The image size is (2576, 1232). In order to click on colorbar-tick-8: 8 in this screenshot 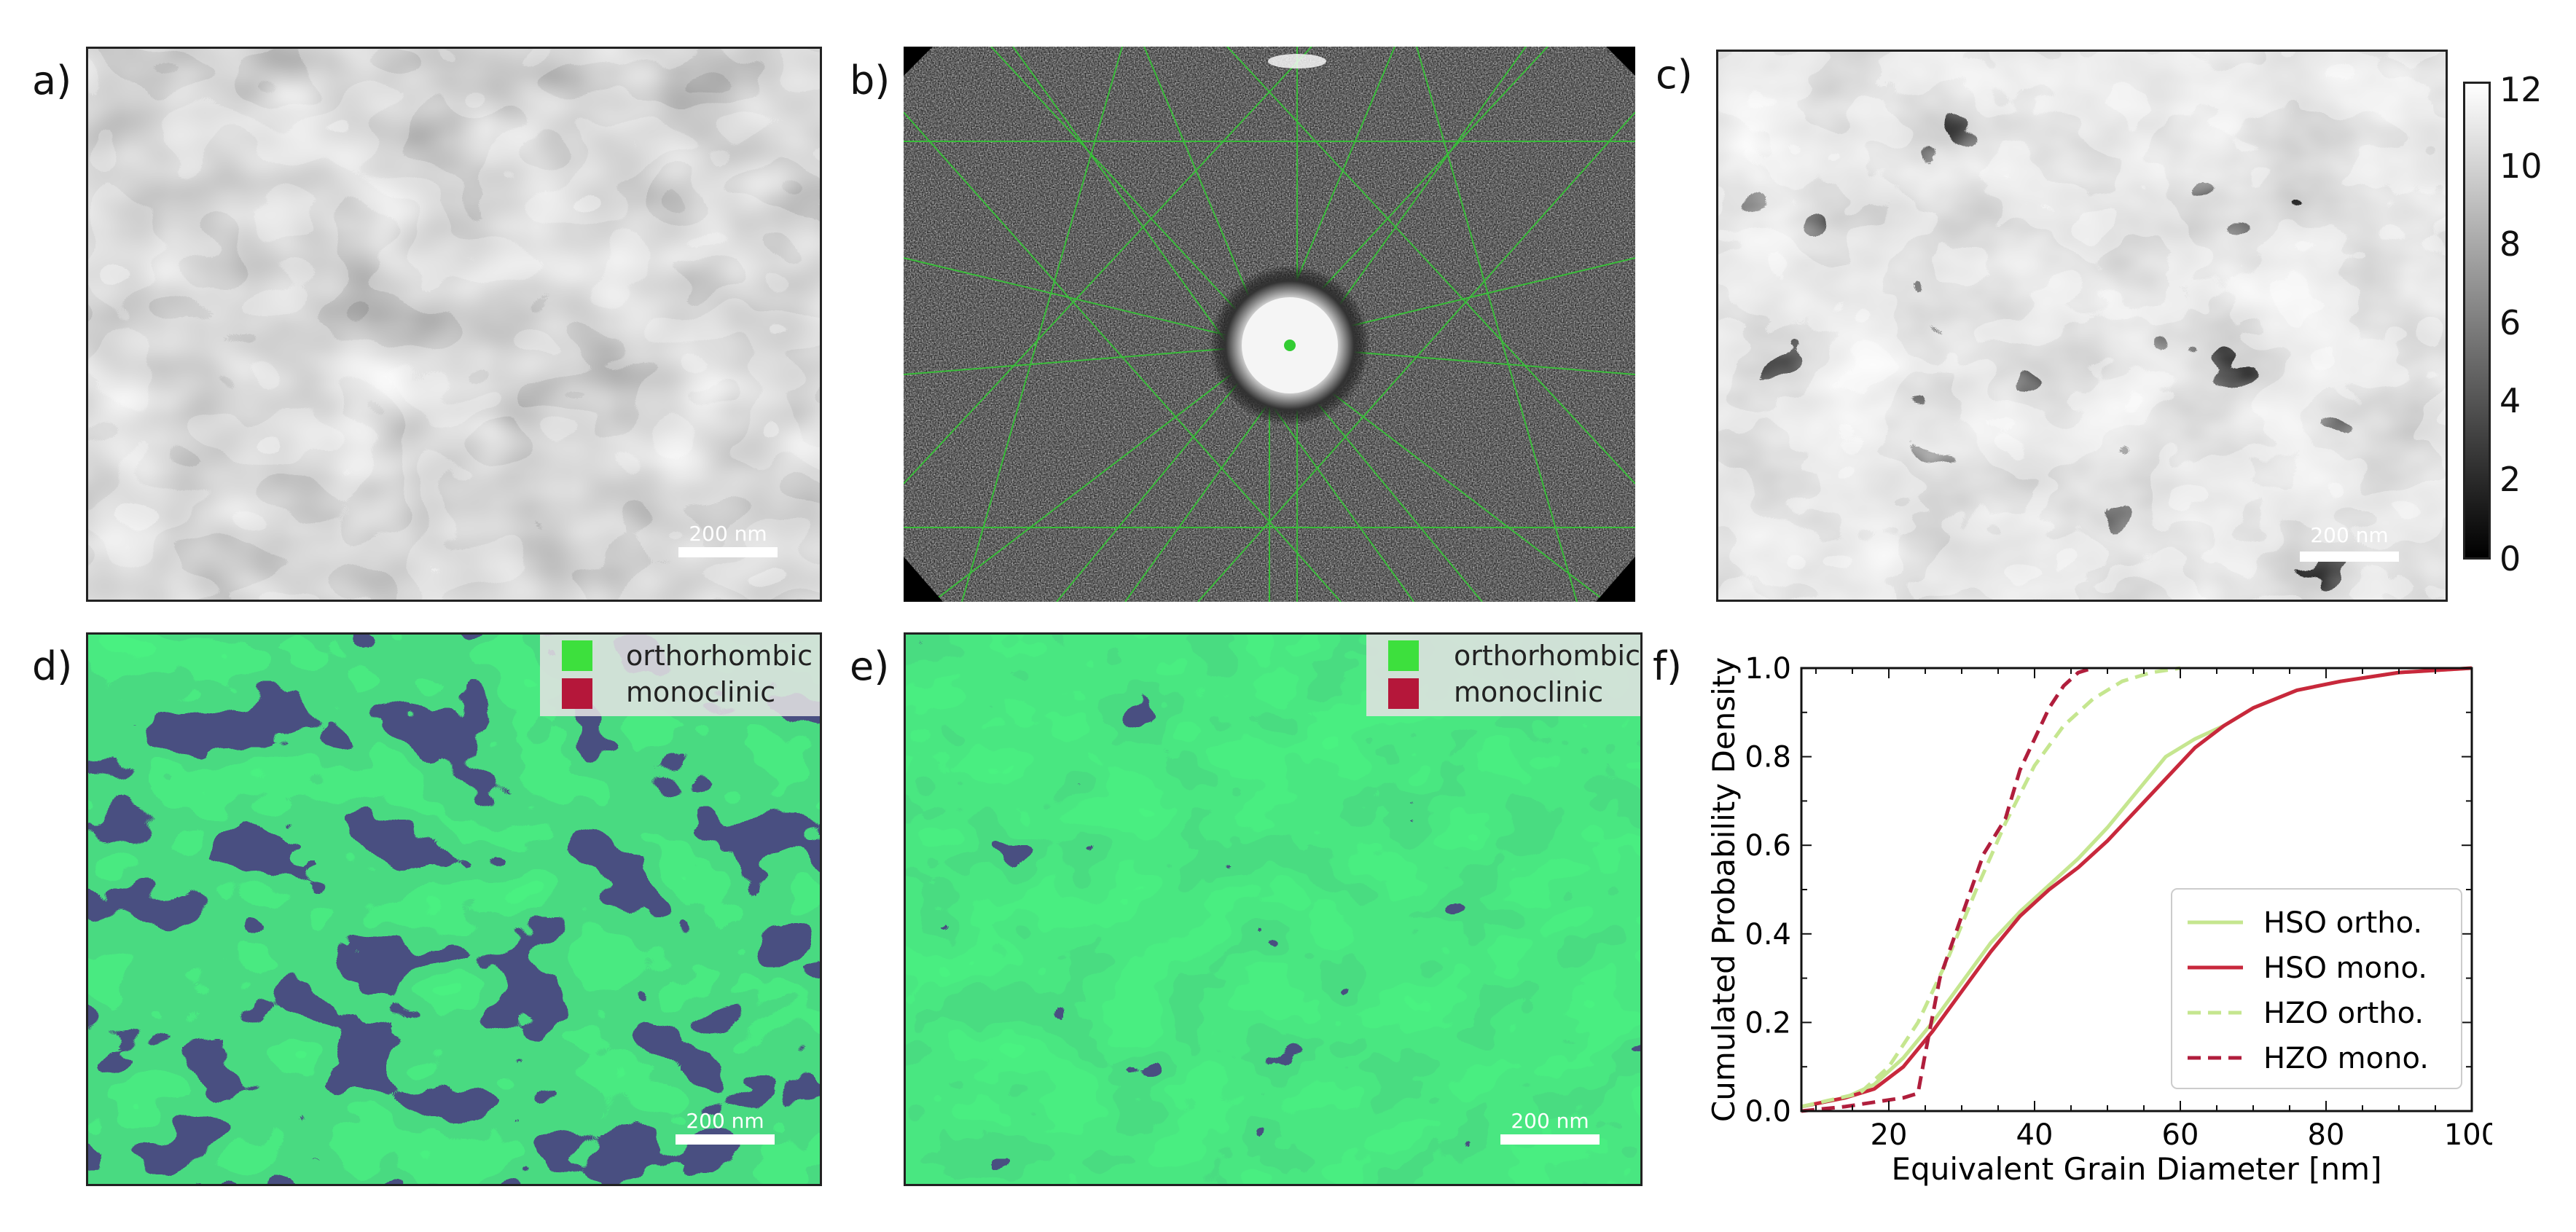, I will do `click(2510, 244)`.